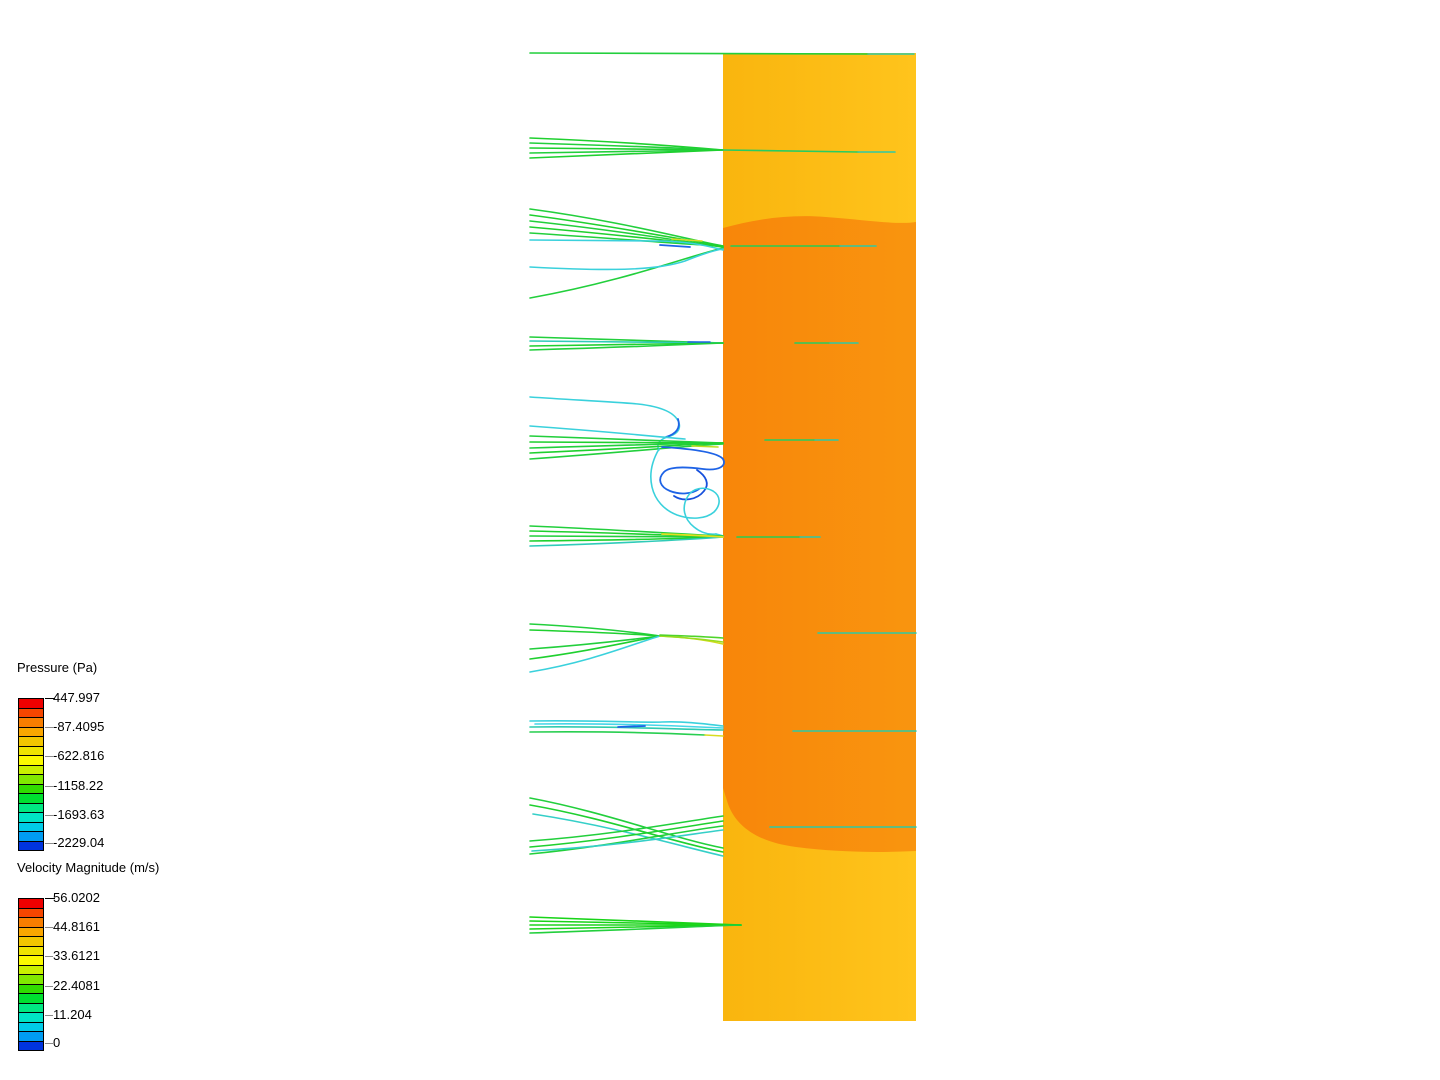  What do you see at coordinates (76, 985) in the screenshot?
I see `tick-label: 22.4081` at bounding box center [76, 985].